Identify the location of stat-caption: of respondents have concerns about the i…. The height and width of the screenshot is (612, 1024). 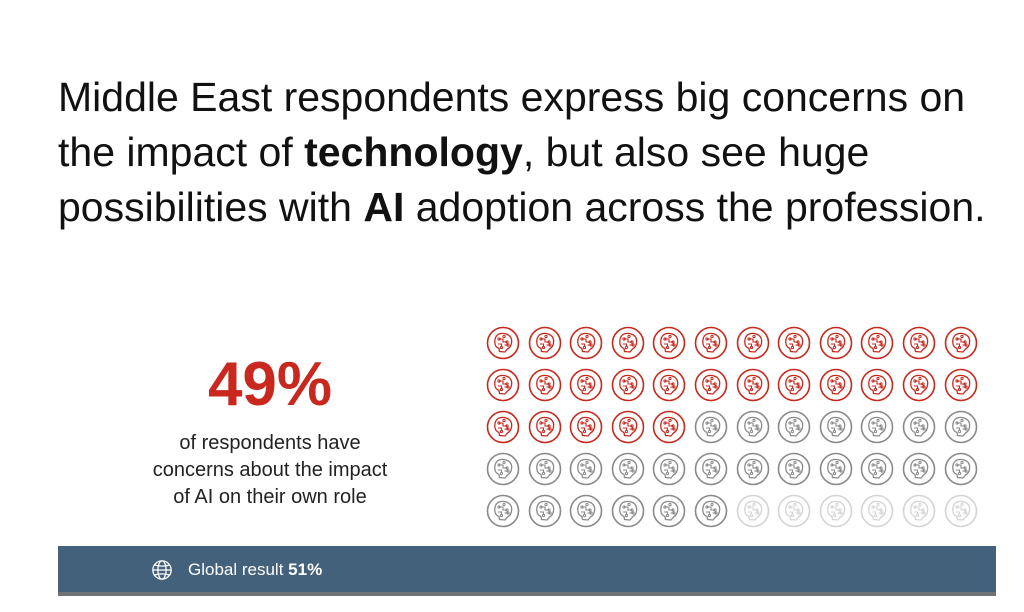
(270, 470).